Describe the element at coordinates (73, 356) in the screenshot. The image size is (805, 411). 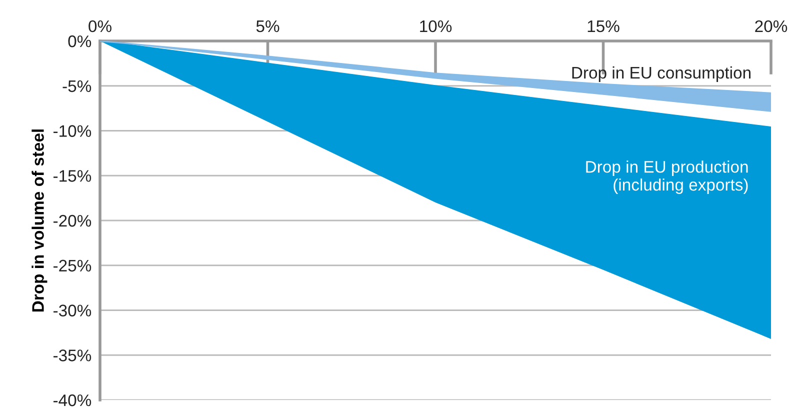
I see `y-tick-label: -35%` at that location.